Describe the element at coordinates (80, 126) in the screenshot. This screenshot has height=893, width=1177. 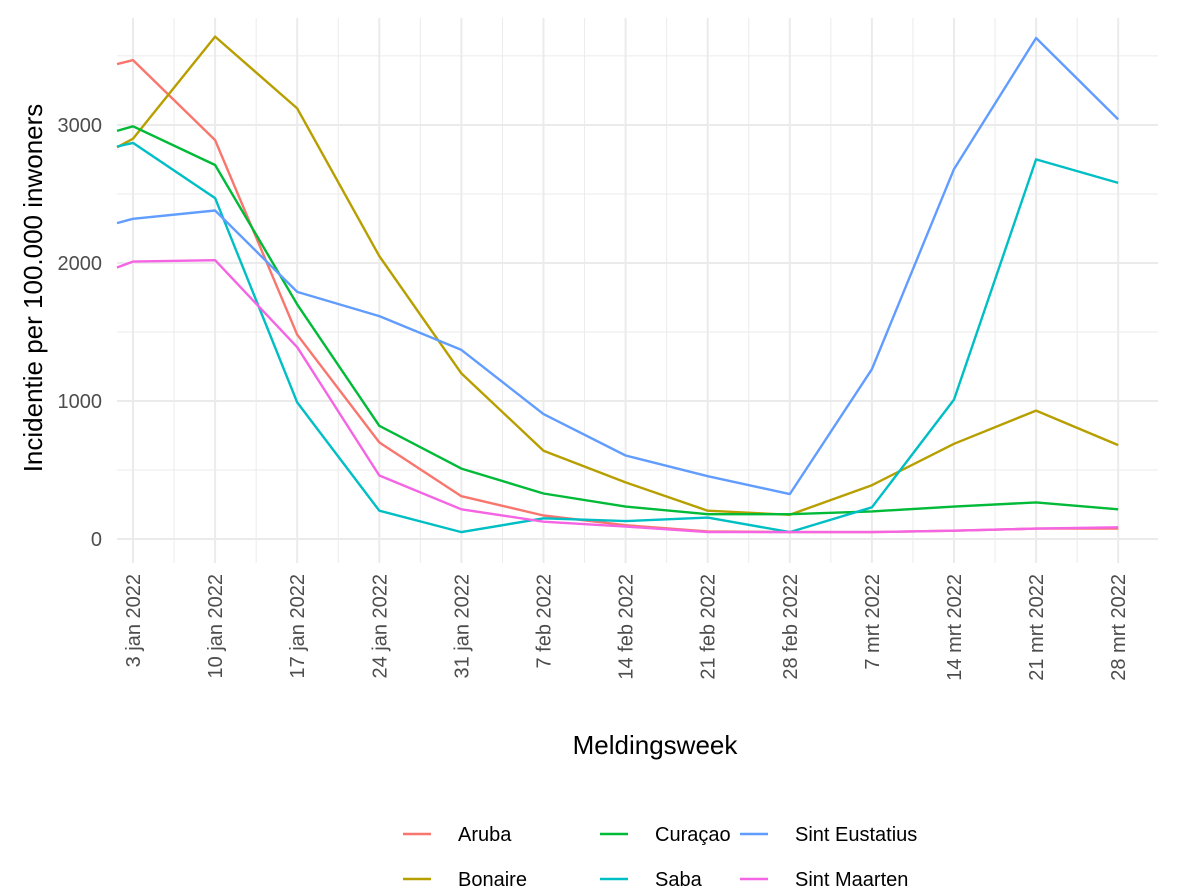
I see `y-tick-label: 3000` at that location.